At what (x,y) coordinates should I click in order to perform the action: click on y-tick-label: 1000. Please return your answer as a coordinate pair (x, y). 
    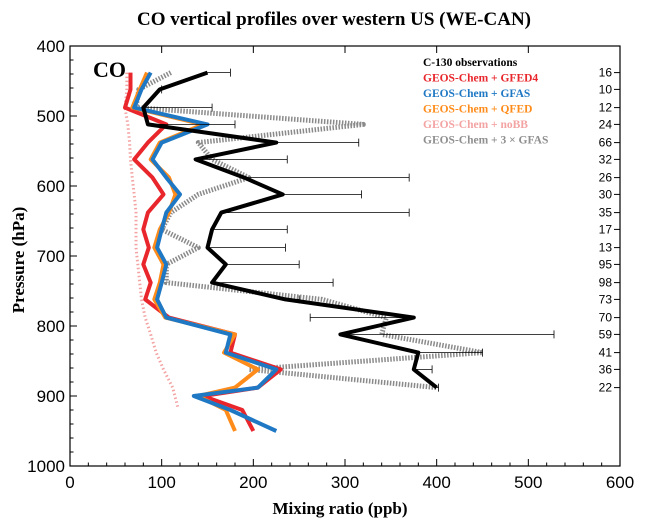
    Looking at the image, I should click on (46, 466).